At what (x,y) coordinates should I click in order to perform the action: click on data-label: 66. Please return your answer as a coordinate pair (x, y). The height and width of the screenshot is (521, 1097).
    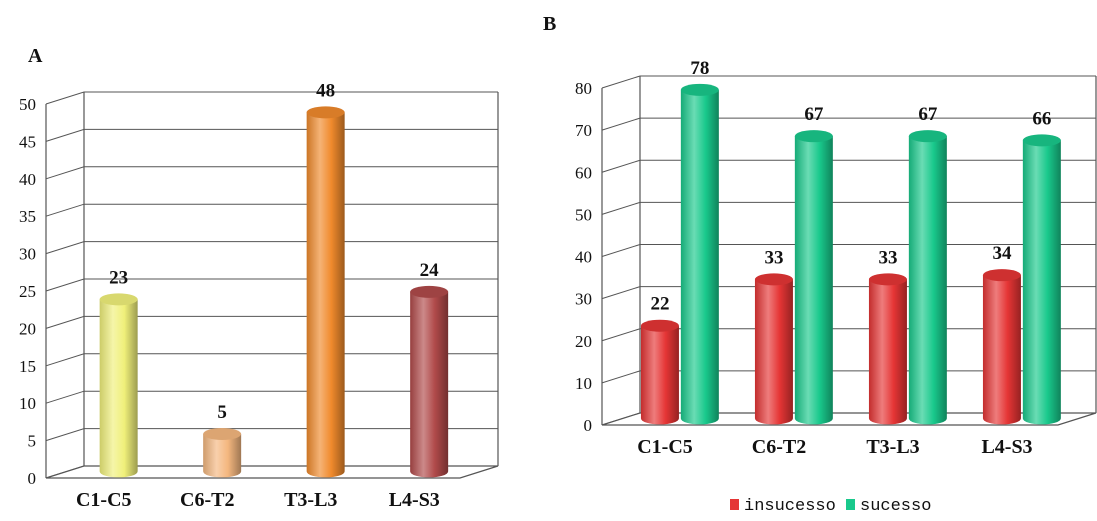
    Looking at the image, I should click on (1041, 118).